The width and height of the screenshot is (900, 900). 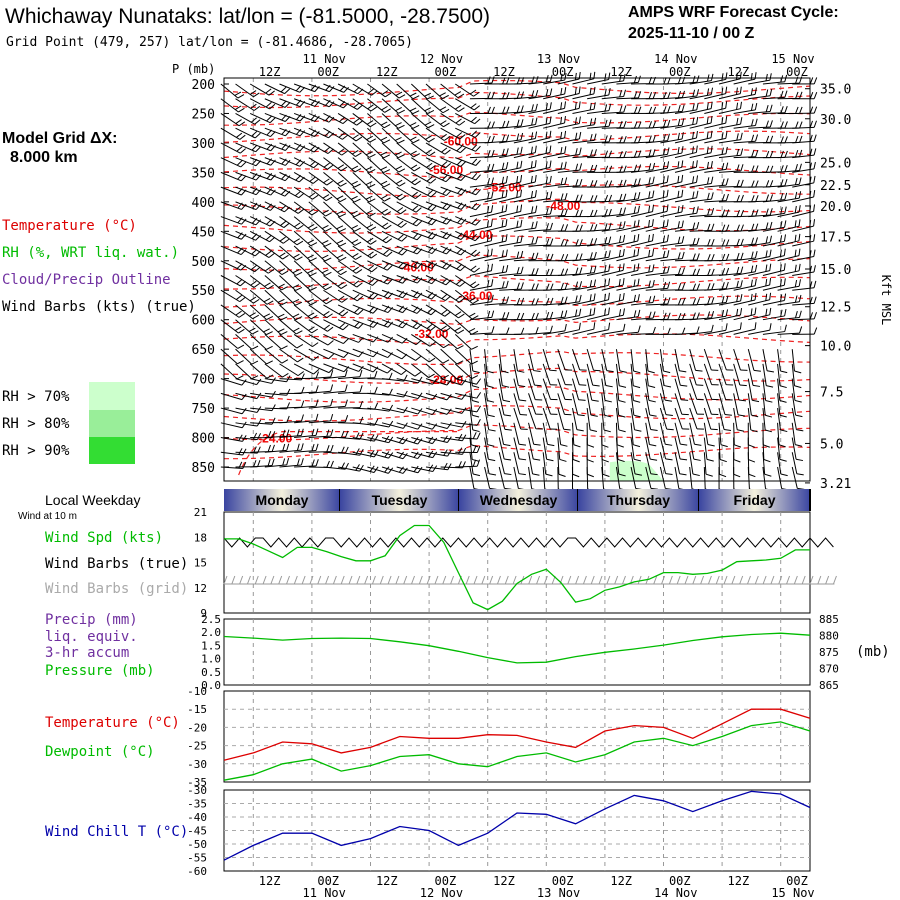 I want to click on pressure-tick: 350, so click(x=203, y=173).